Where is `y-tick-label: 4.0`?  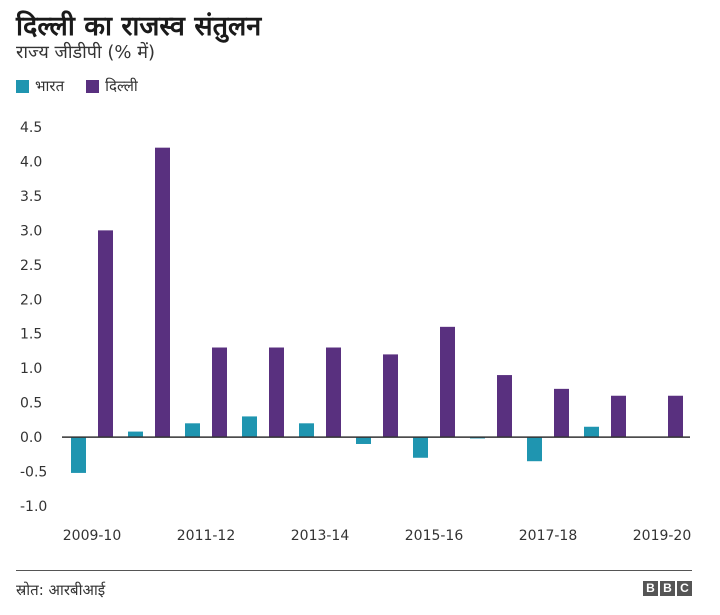
y-tick-label: 4.0 is located at coordinates (31, 162).